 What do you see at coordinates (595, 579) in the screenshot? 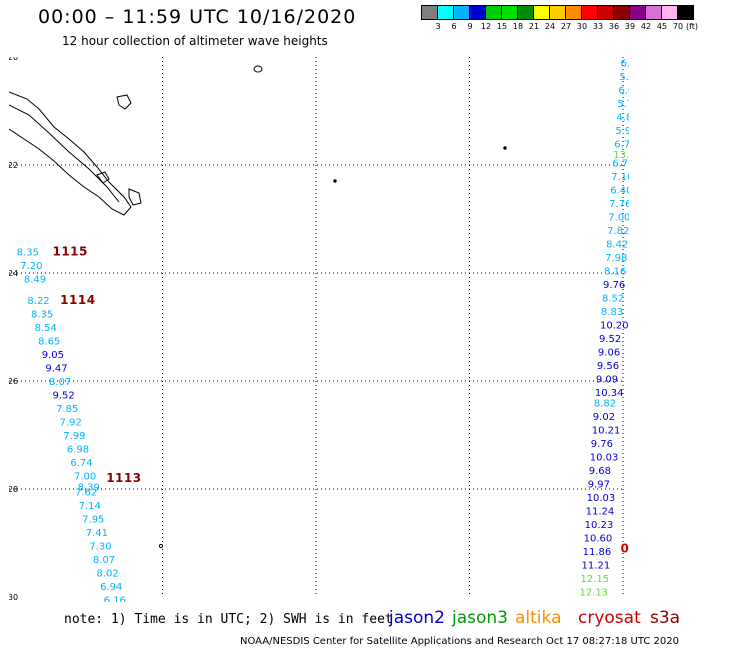
I see `wave-height-value: 12.15` at bounding box center [595, 579].